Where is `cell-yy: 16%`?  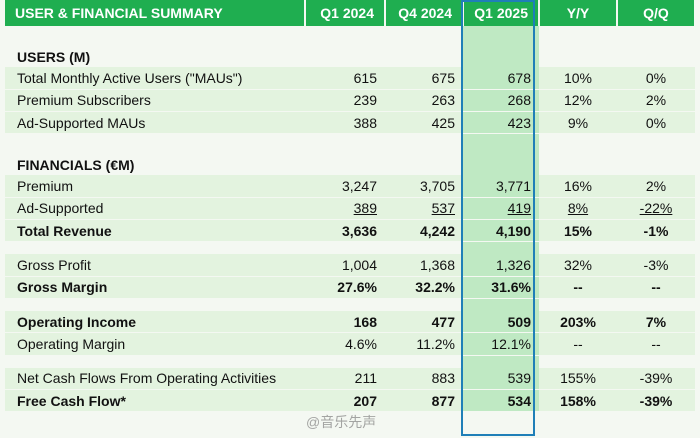
cell-yy: 16% is located at coordinates (578, 186).